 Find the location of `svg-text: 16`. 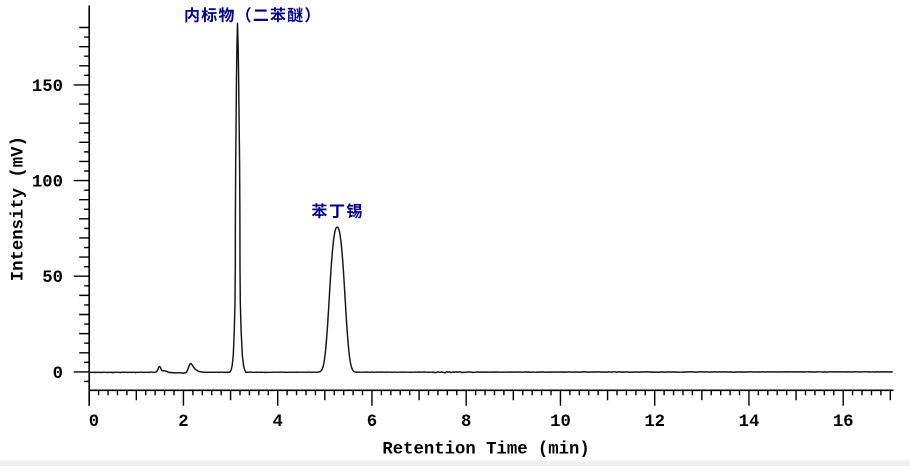

svg-text: 16 is located at coordinates (843, 422).